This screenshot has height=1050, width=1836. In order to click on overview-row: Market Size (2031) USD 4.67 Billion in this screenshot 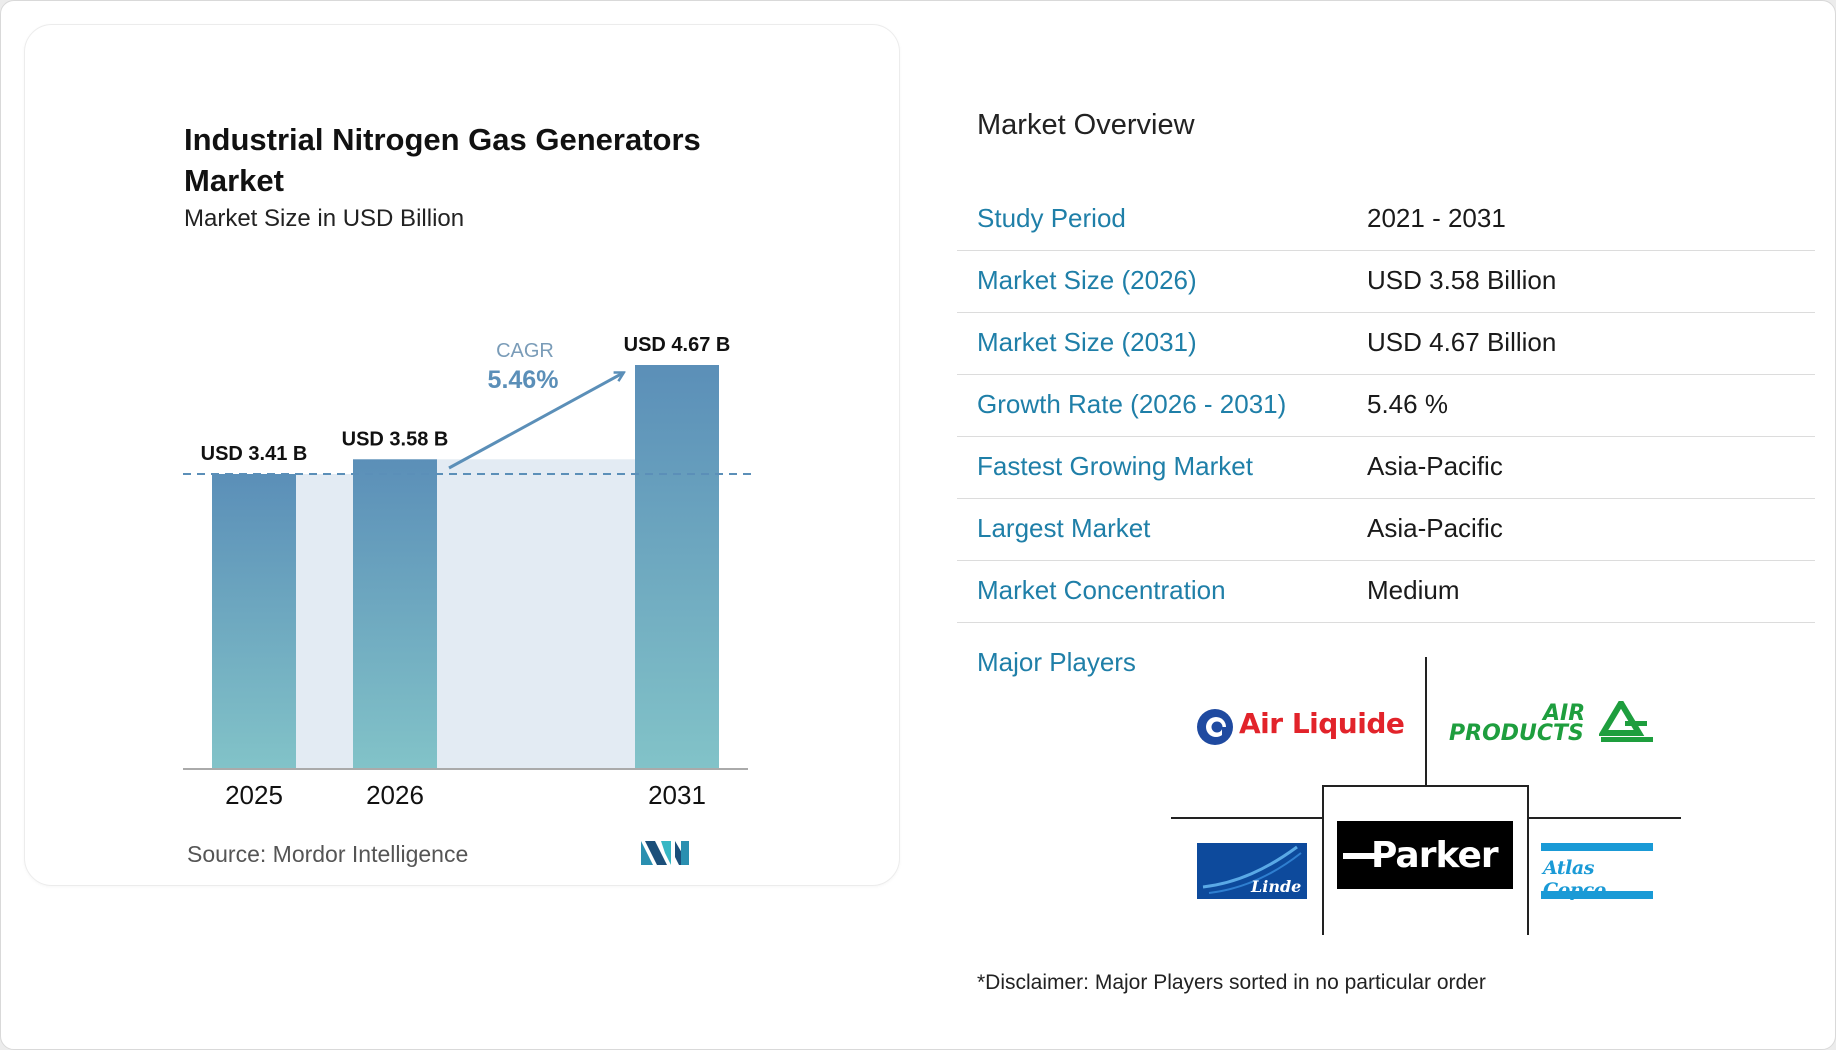, I will do `click(1386, 344)`.